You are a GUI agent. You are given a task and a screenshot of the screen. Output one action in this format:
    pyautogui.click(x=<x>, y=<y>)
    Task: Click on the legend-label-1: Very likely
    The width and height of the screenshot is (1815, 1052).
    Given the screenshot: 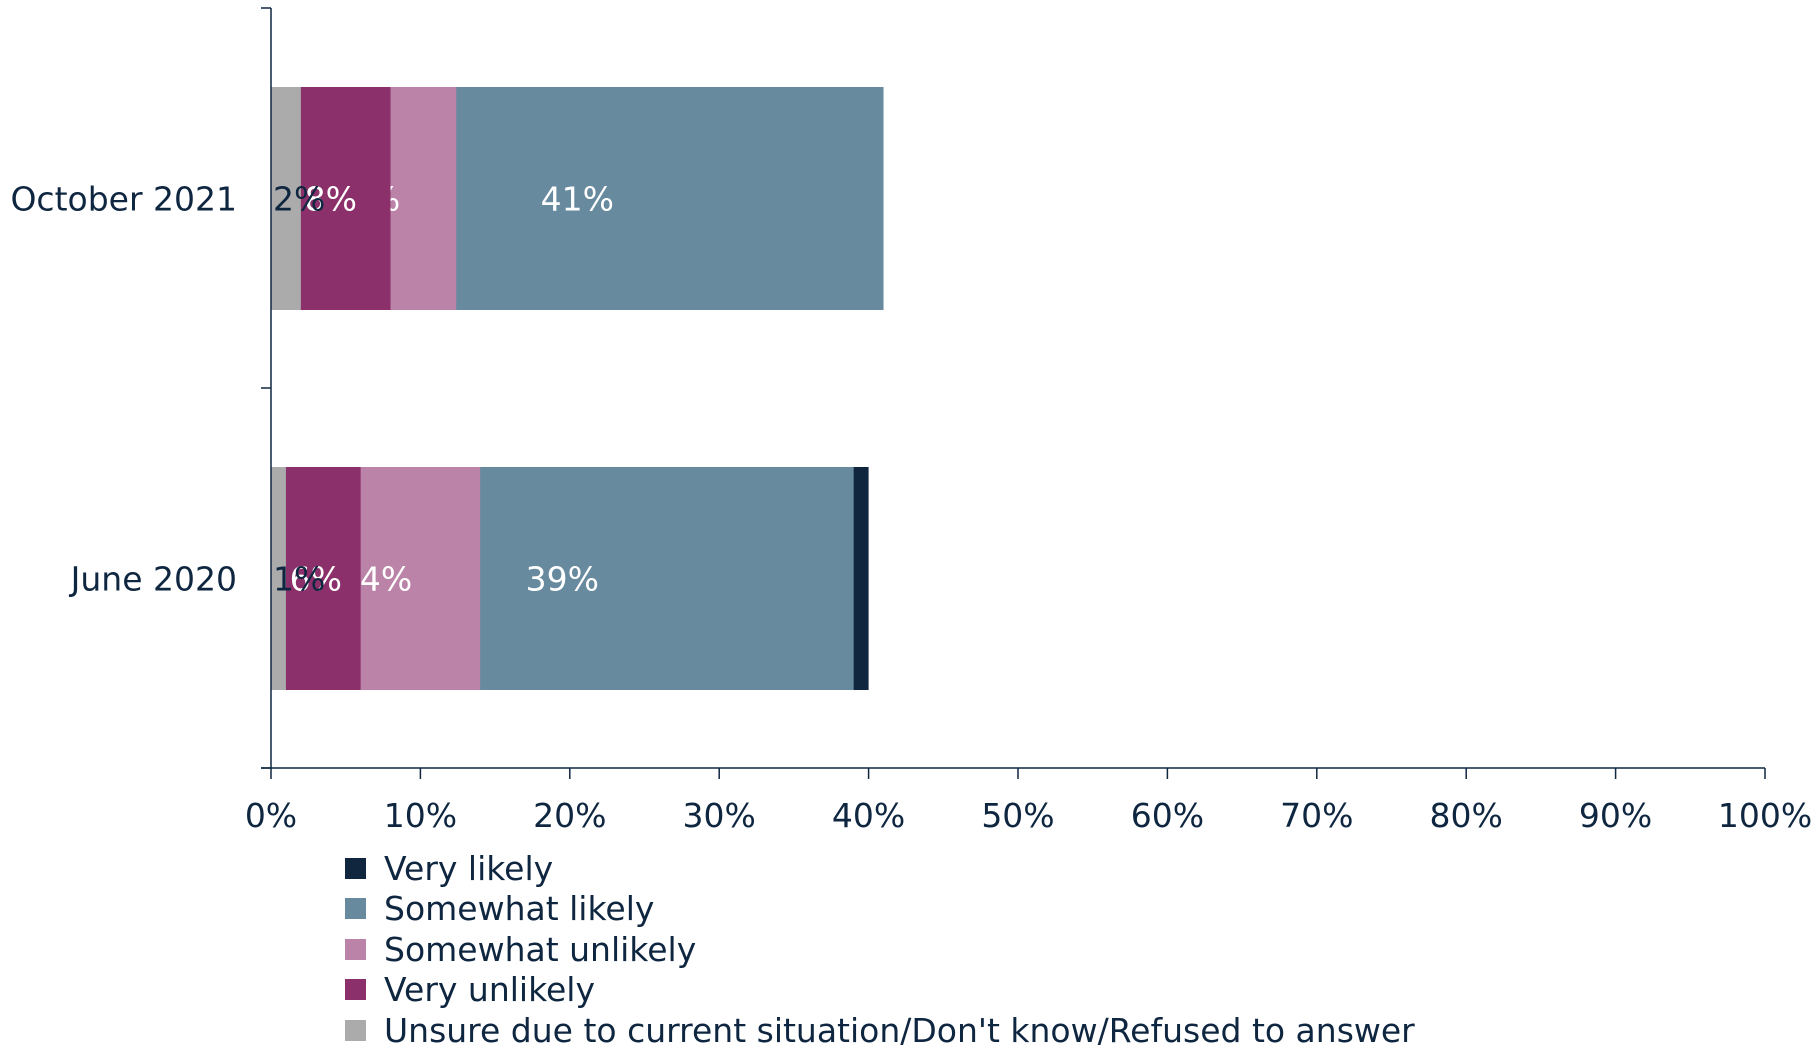 What is the action you would take?
    pyautogui.click(x=469, y=868)
    